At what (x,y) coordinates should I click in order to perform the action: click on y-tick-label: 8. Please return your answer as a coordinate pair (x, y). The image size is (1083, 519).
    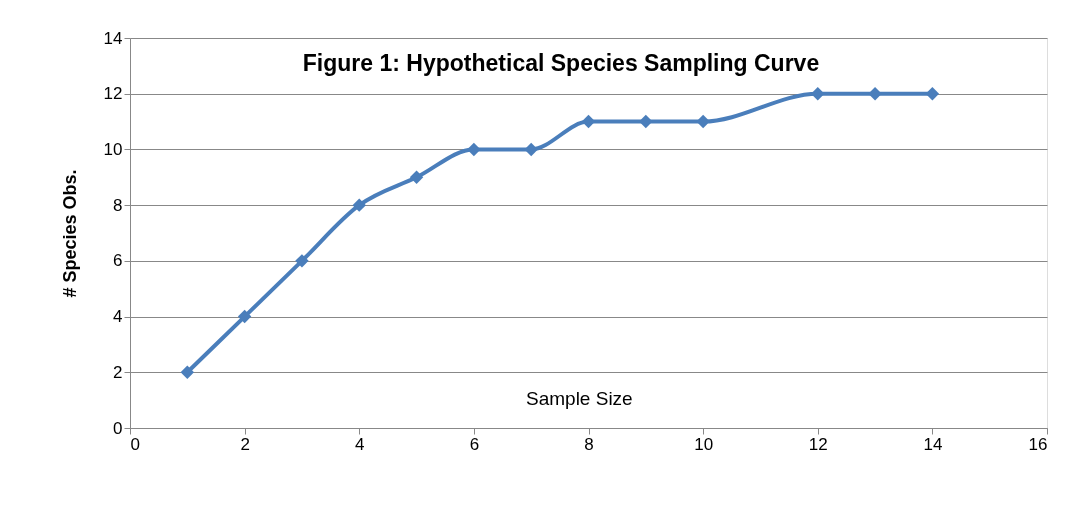
    Looking at the image, I should click on (118, 205).